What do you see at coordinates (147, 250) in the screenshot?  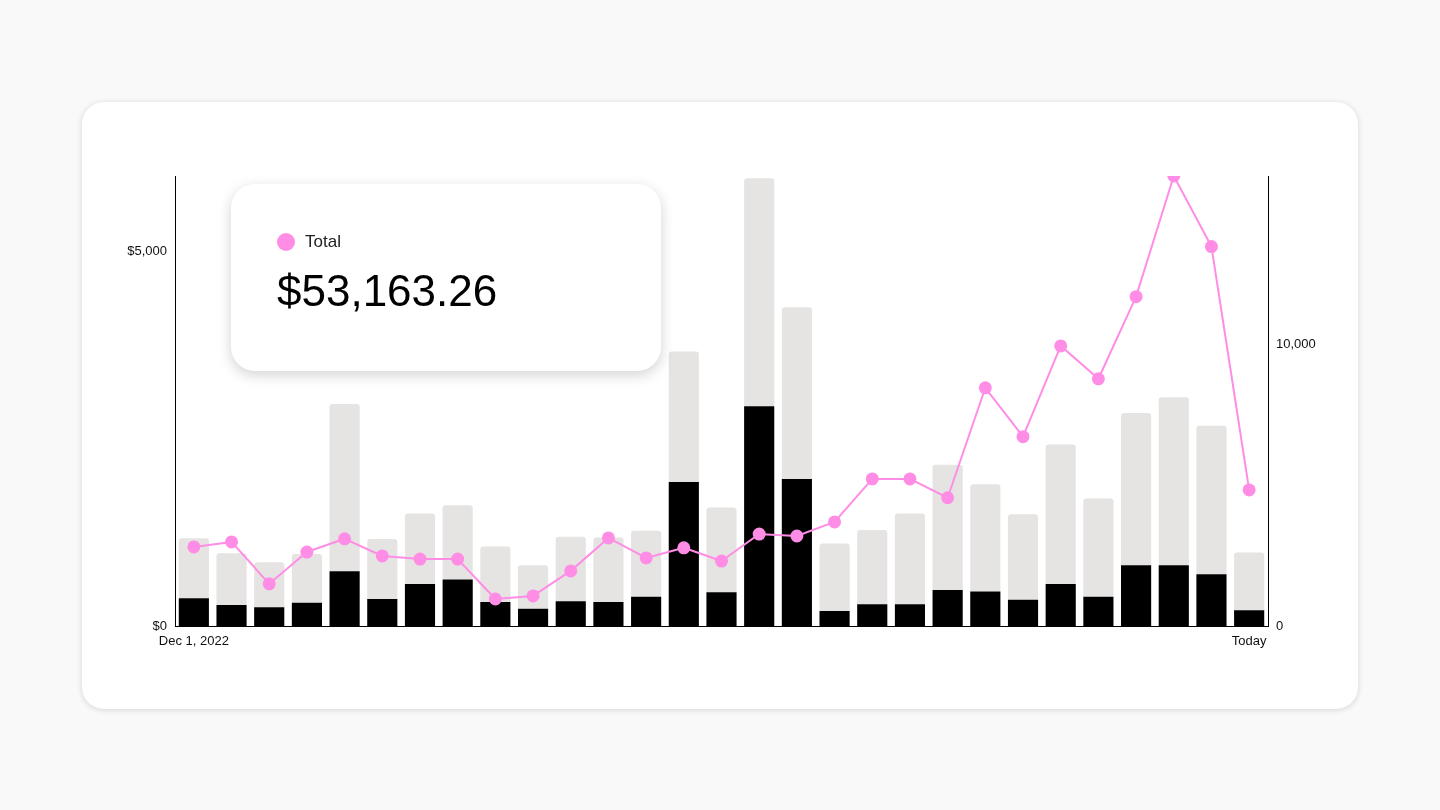 I see `y-tick-label: $5,000` at bounding box center [147, 250].